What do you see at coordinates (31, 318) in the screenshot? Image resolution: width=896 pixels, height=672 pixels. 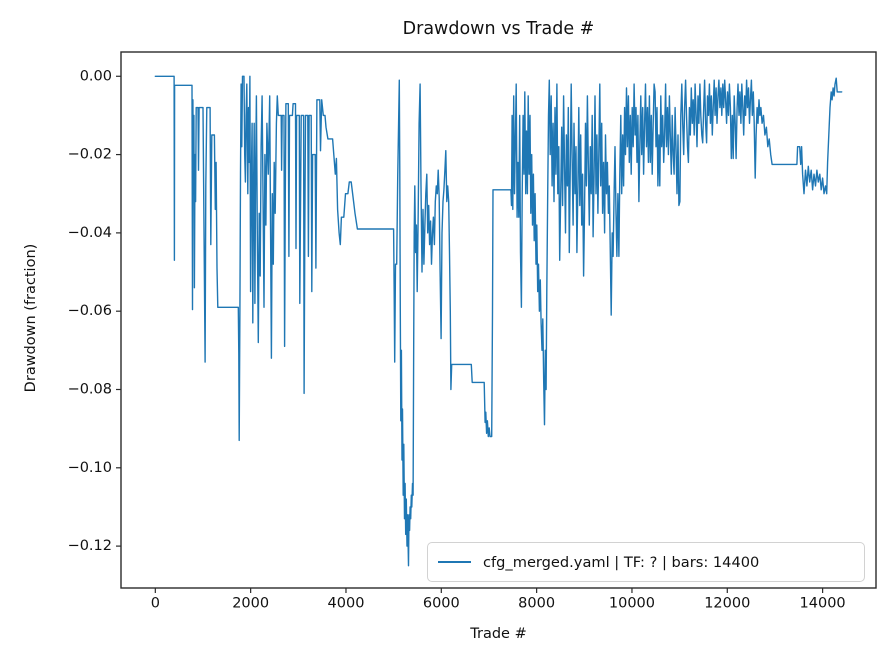 I see `y-axis-label: Drawdown (fraction)` at bounding box center [31, 318].